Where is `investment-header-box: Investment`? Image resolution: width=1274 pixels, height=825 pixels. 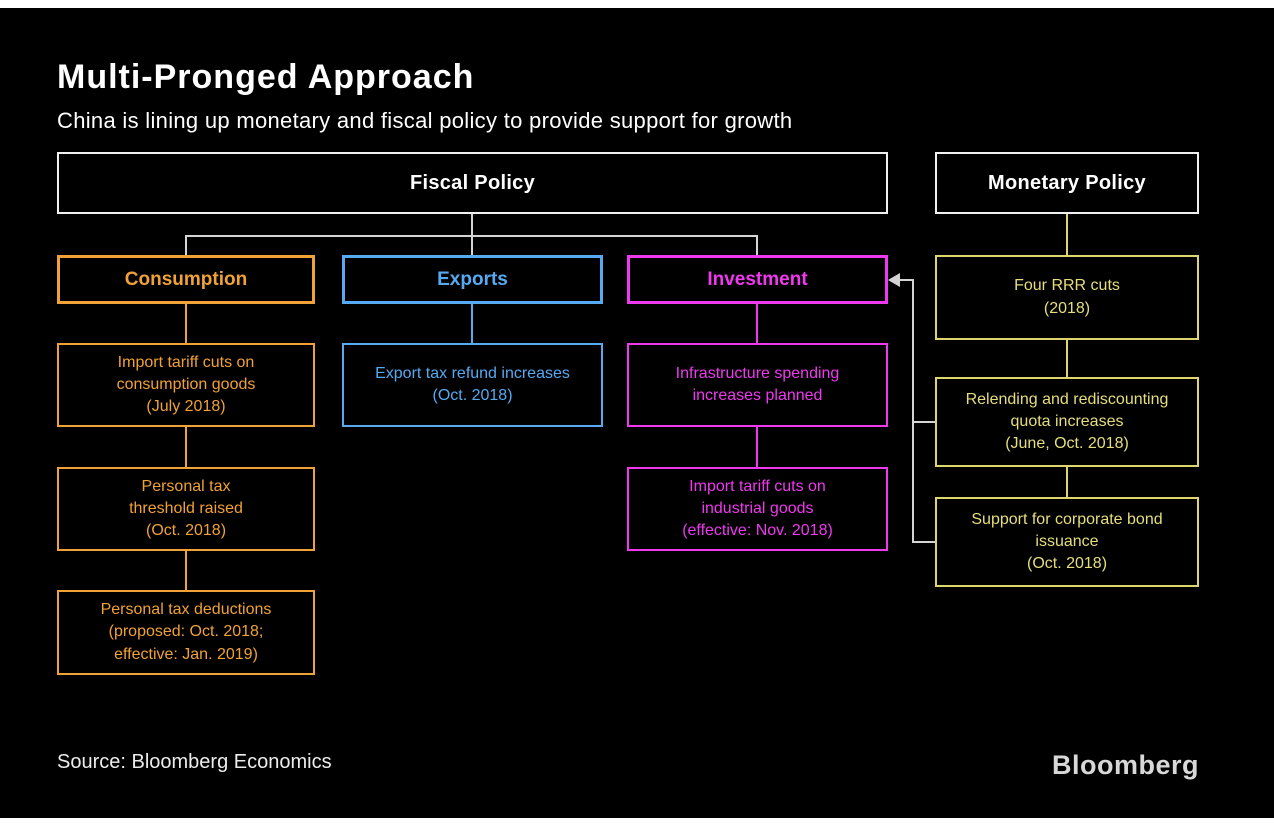 investment-header-box: Investment is located at coordinates (757, 279).